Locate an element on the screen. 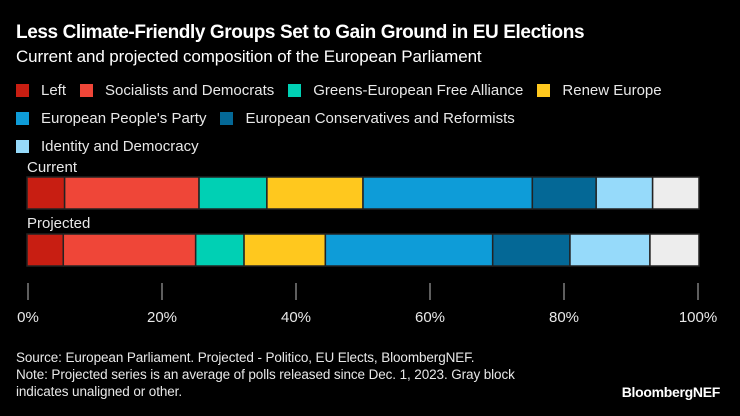 Image resolution: width=740 pixels, height=416 pixels. bar-segment-current-socialists-and-democrats is located at coordinates (131, 193).